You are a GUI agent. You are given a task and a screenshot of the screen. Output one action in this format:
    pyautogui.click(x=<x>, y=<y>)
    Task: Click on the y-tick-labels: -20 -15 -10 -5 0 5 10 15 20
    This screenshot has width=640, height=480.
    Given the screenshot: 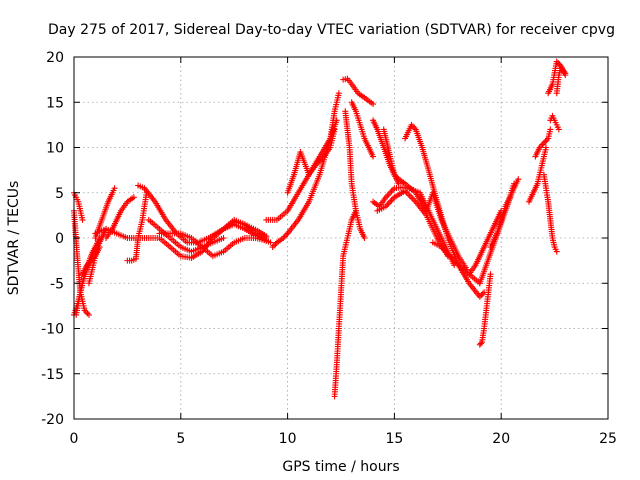 What is the action you would take?
    pyautogui.click(x=52, y=239)
    